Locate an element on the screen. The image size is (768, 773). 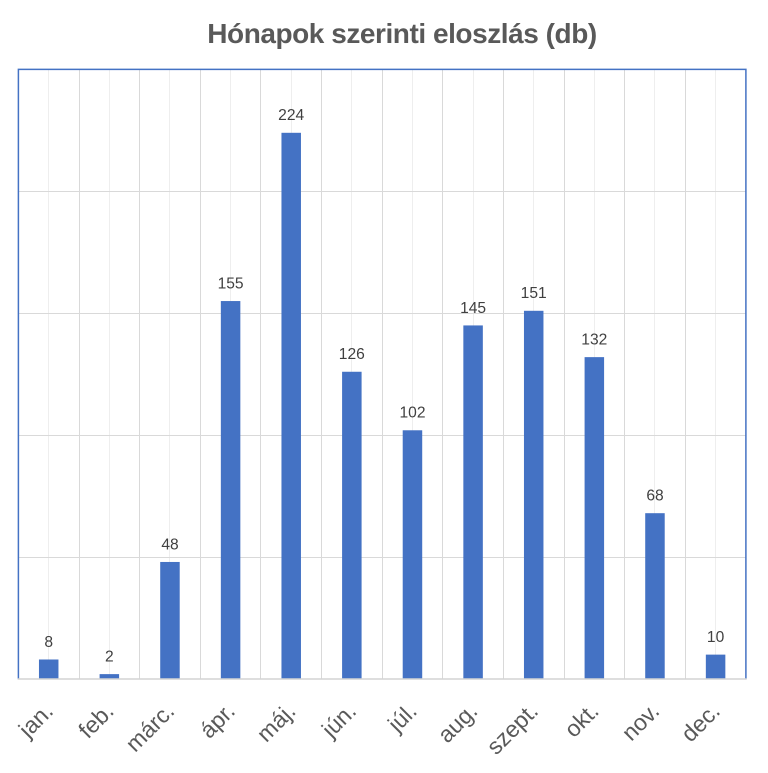
svg-text: 155 is located at coordinates (231, 283).